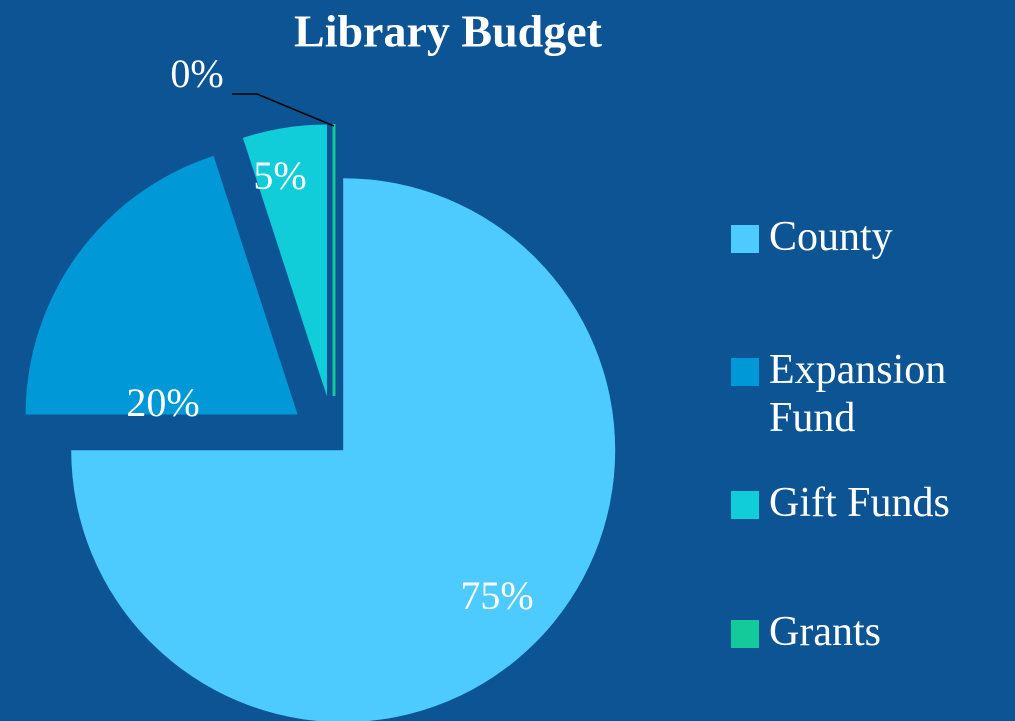 The width and height of the screenshot is (1015, 721). What do you see at coordinates (825, 632) in the screenshot?
I see `legend-label: Grants` at bounding box center [825, 632].